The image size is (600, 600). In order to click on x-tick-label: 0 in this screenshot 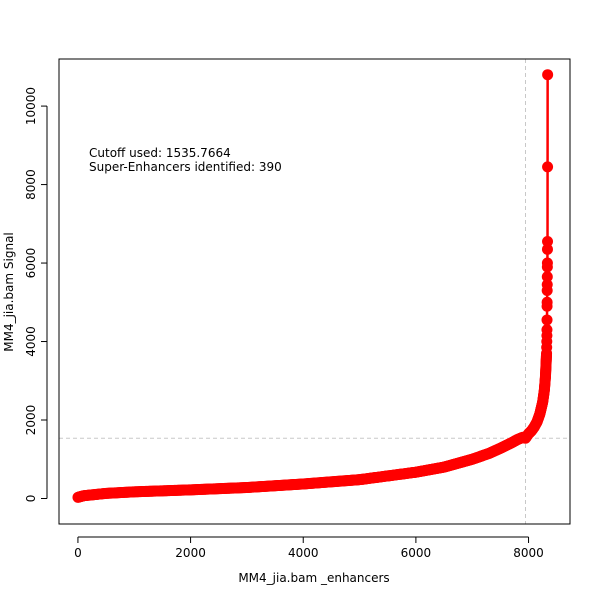, I will do `click(78, 553)`.